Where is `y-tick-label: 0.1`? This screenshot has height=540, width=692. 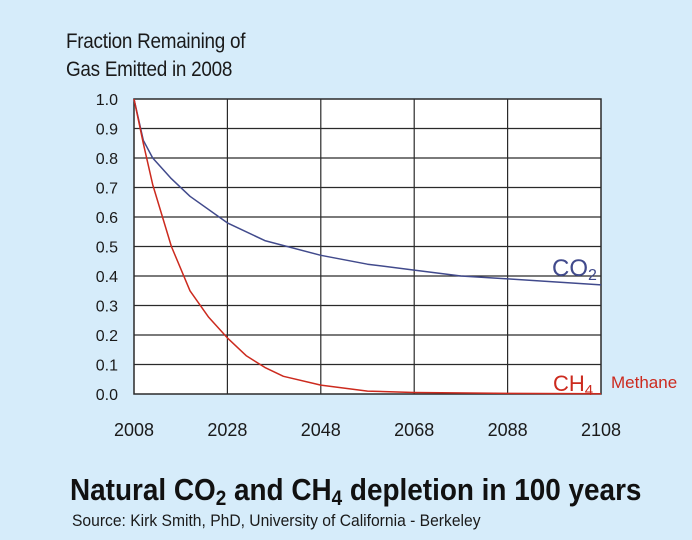
y-tick-label: 0.1 is located at coordinates (107, 366).